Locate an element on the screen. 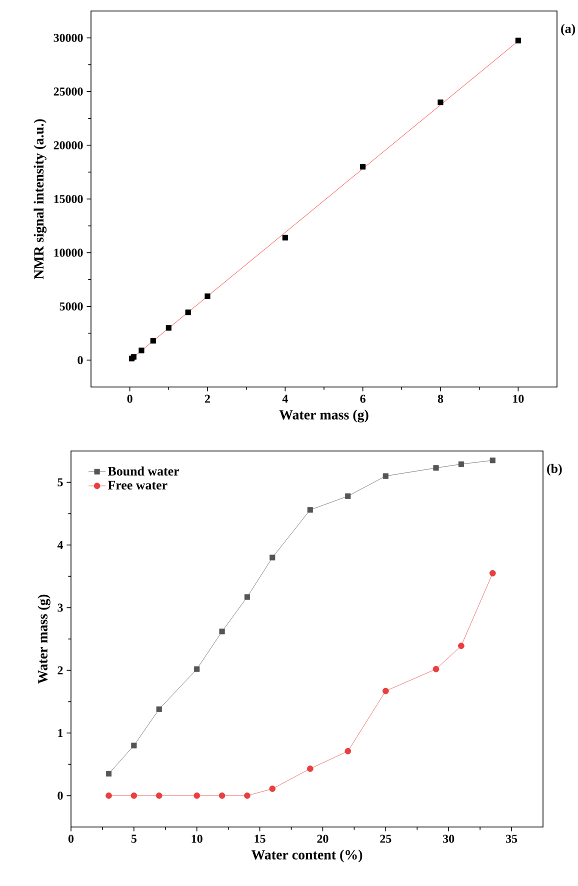  x-tick-label: 20 is located at coordinates (322, 838).